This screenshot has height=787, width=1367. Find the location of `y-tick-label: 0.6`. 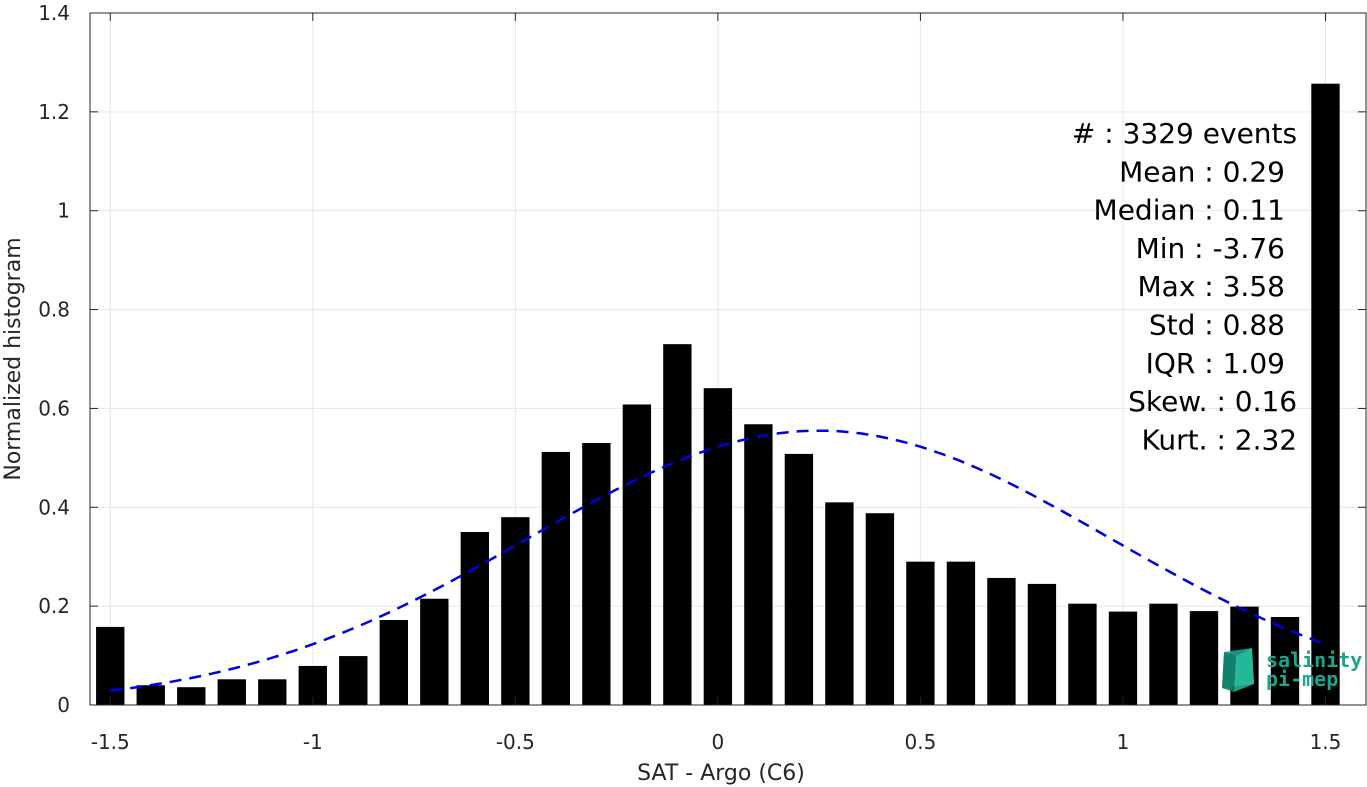

y-tick-label: 0.6 is located at coordinates (54, 408).